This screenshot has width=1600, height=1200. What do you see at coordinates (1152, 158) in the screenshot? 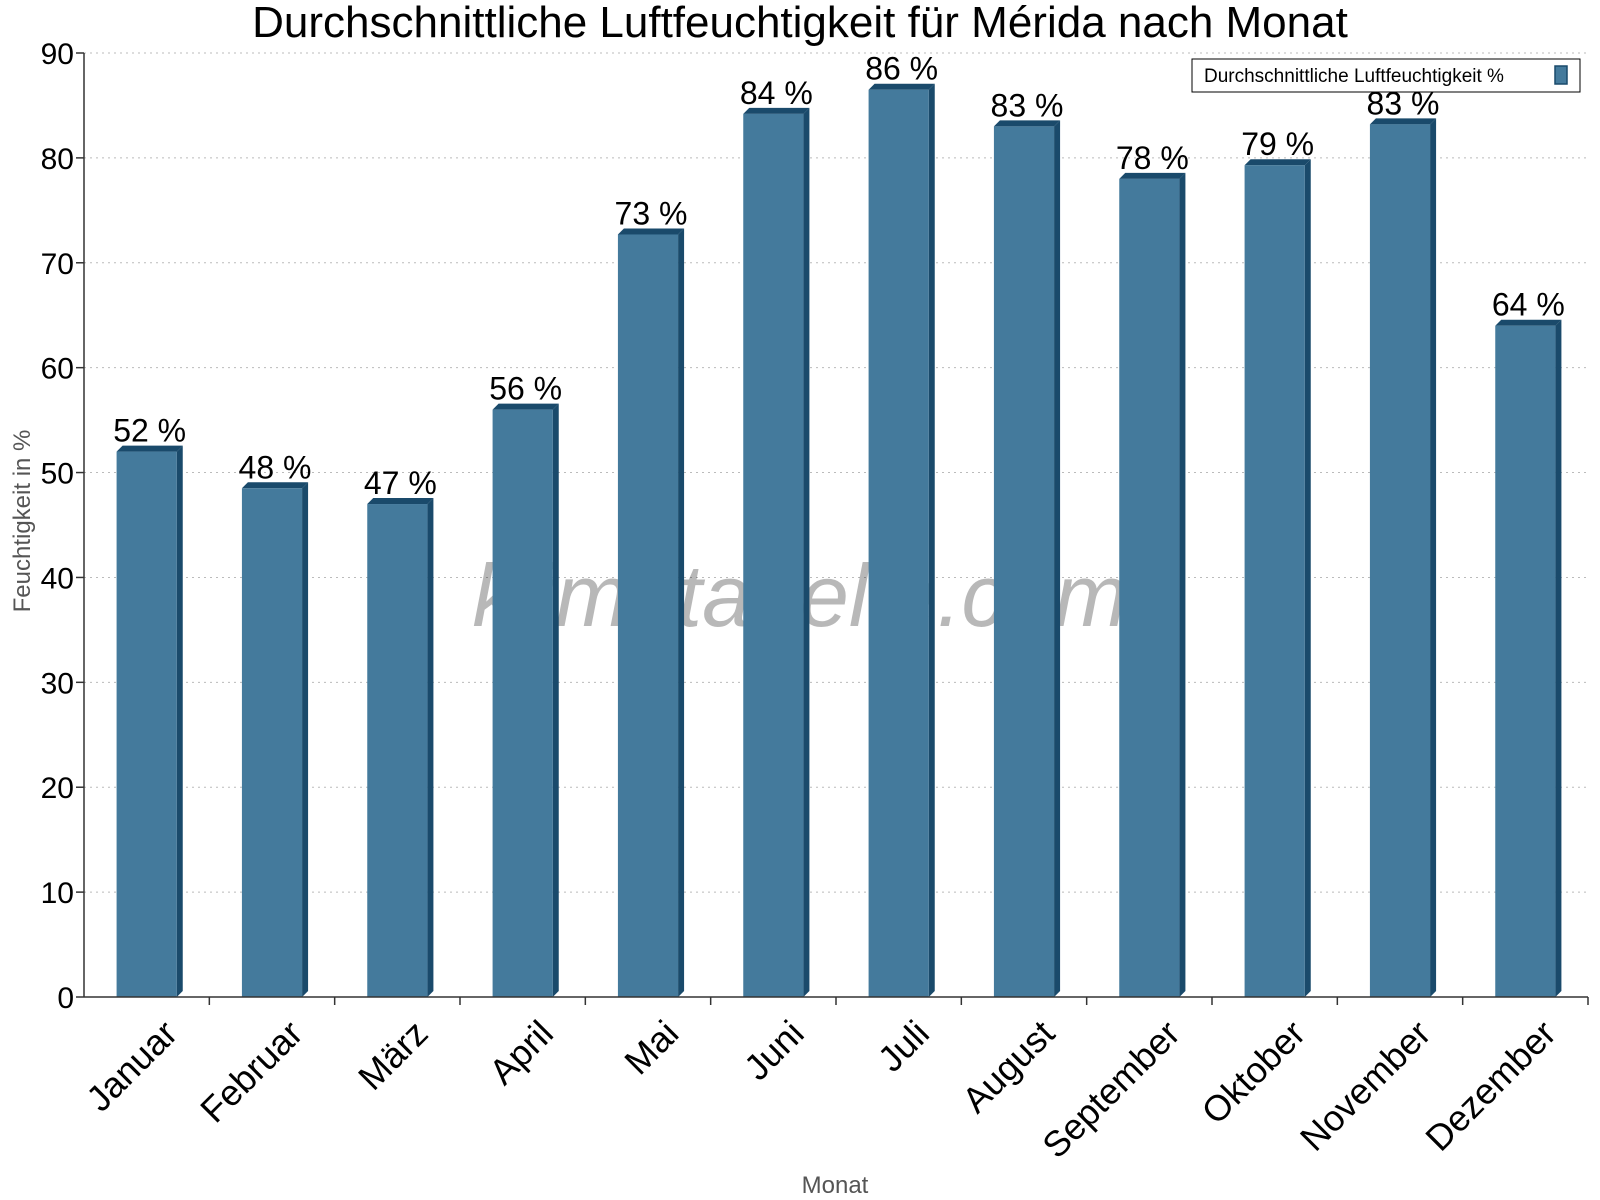
I see `data-label: 78 %` at bounding box center [1152, 158].